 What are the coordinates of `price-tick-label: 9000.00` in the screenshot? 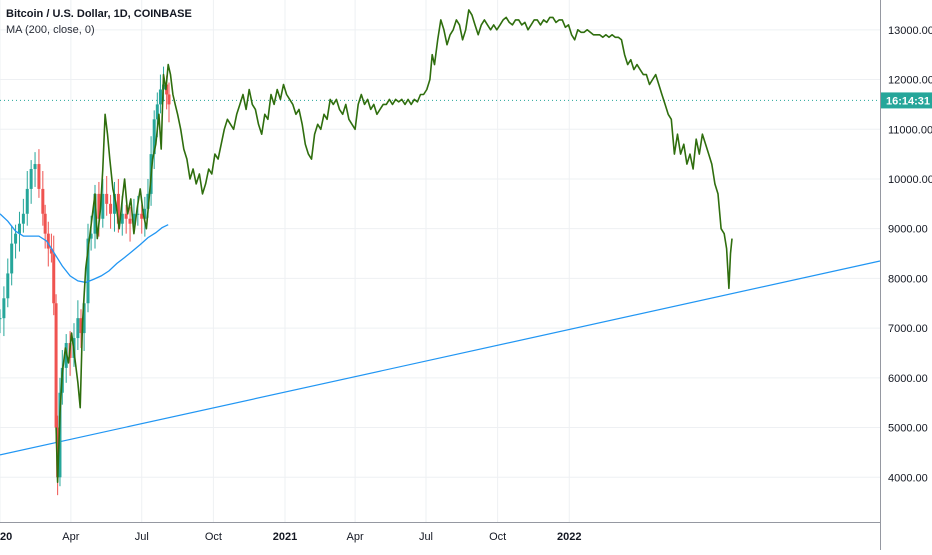 It's located at (908, 230).